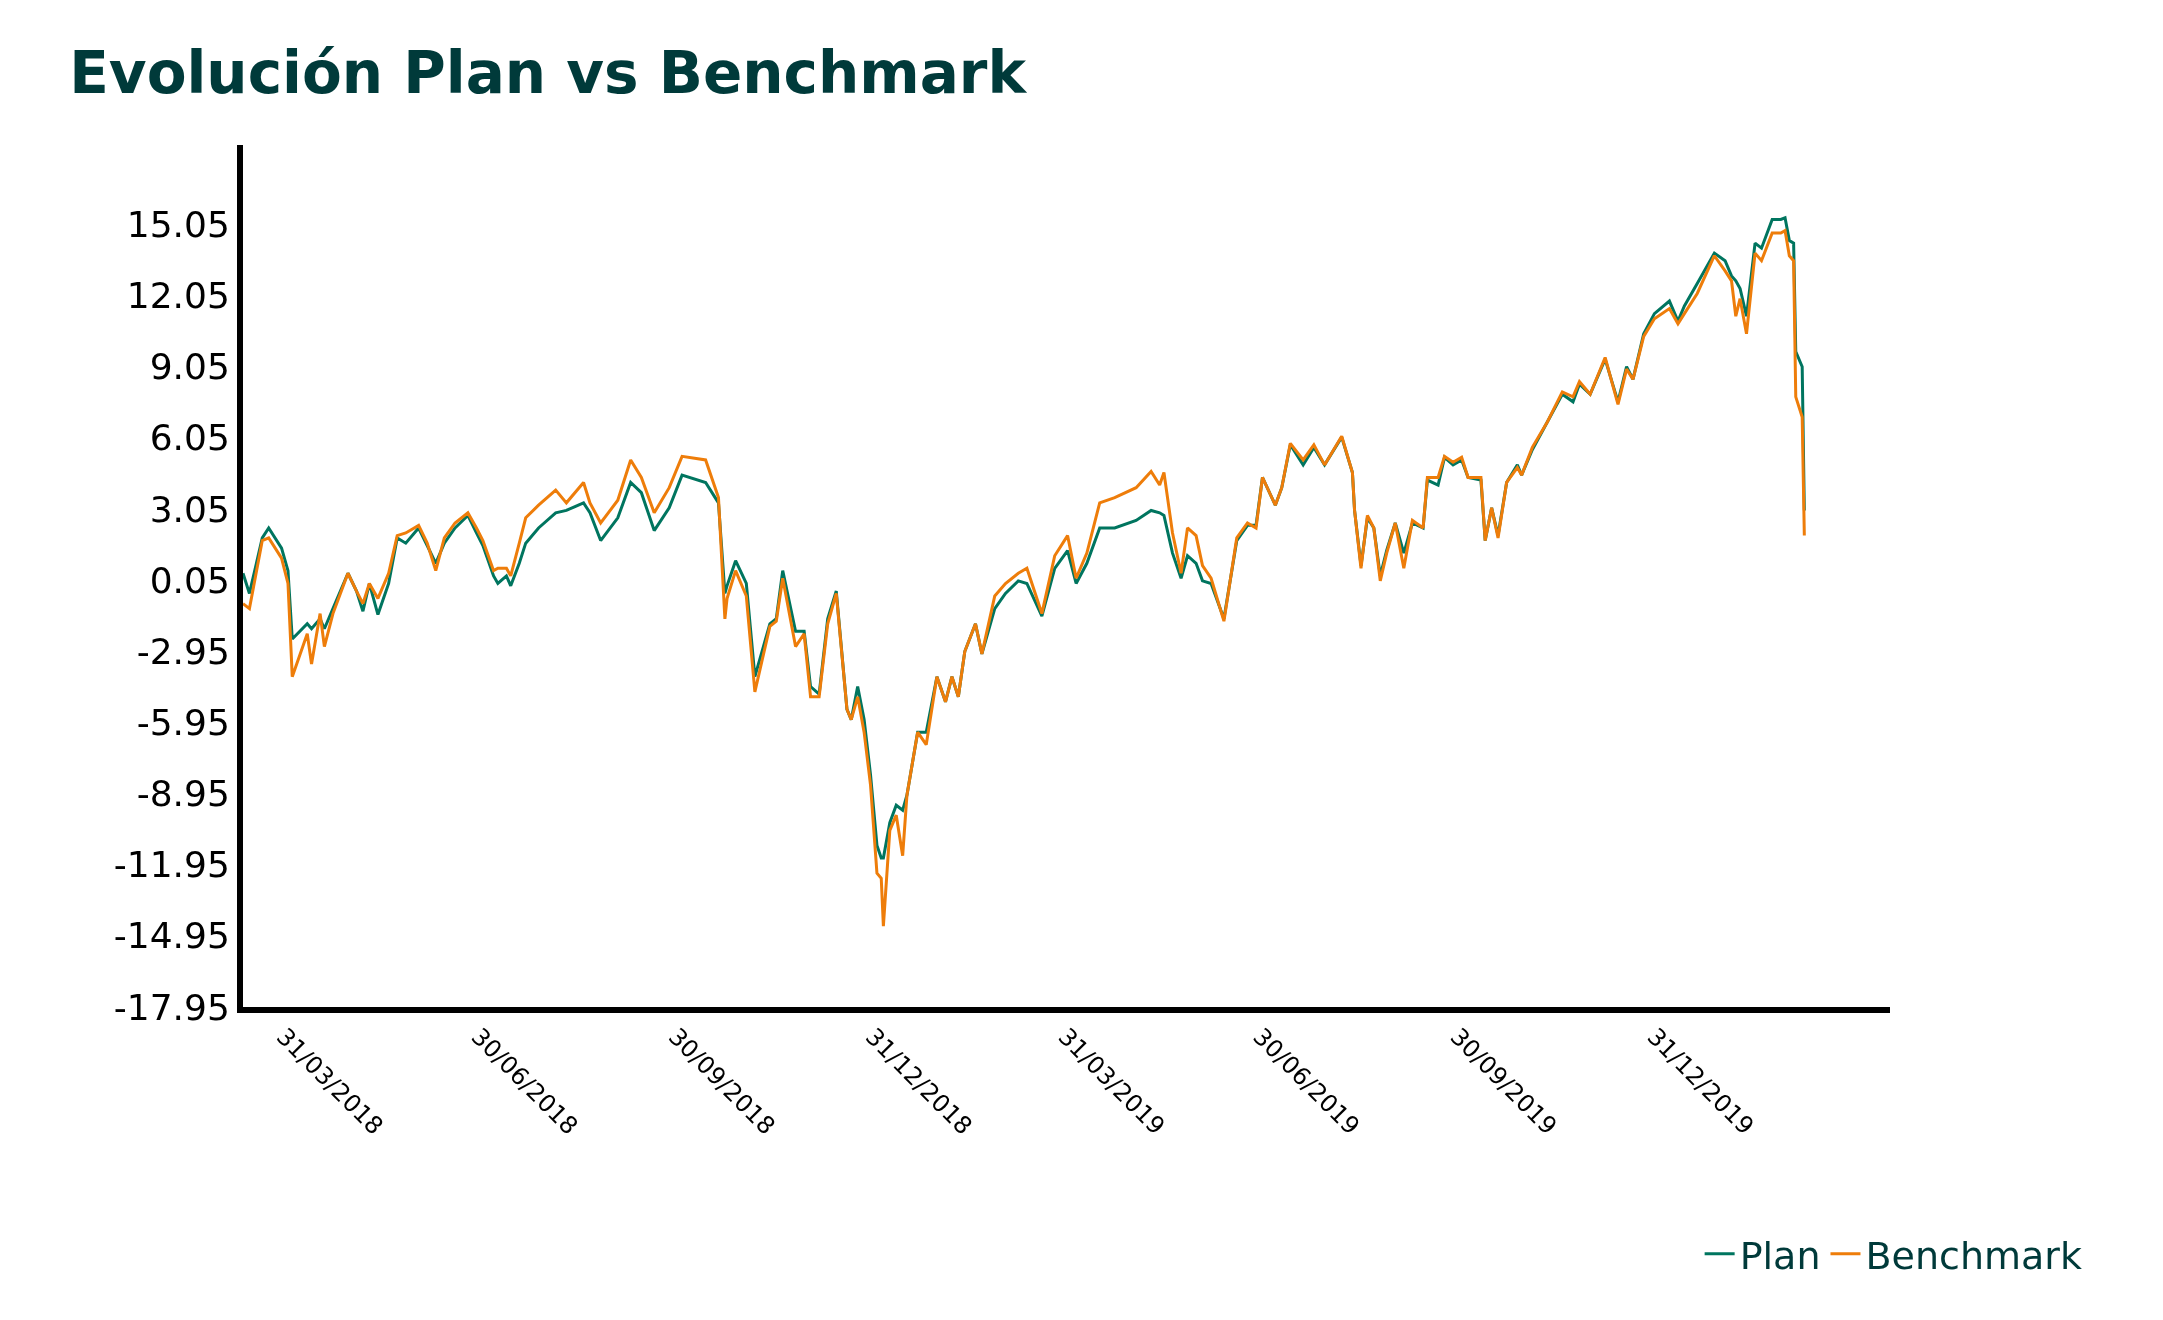 The image size is (2163, 1320). I want to click on y-tick-label: 9.05, so click(189, 367).